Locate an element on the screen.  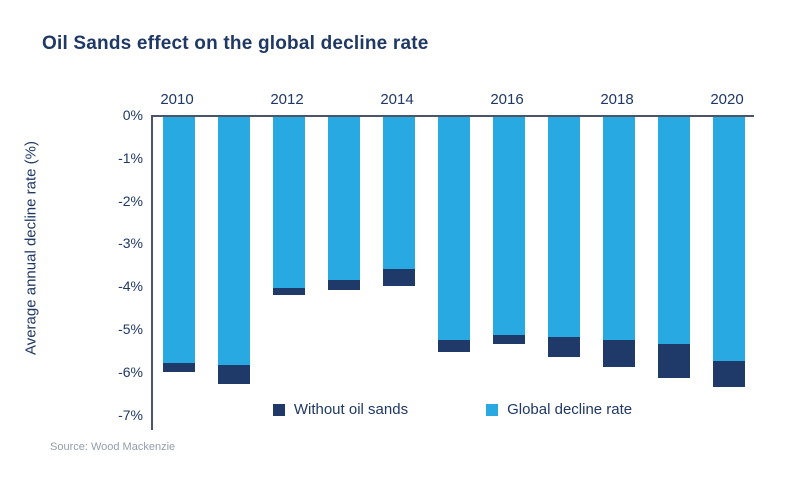
y-tick-label: -4% is located at coordinates (130, 286).